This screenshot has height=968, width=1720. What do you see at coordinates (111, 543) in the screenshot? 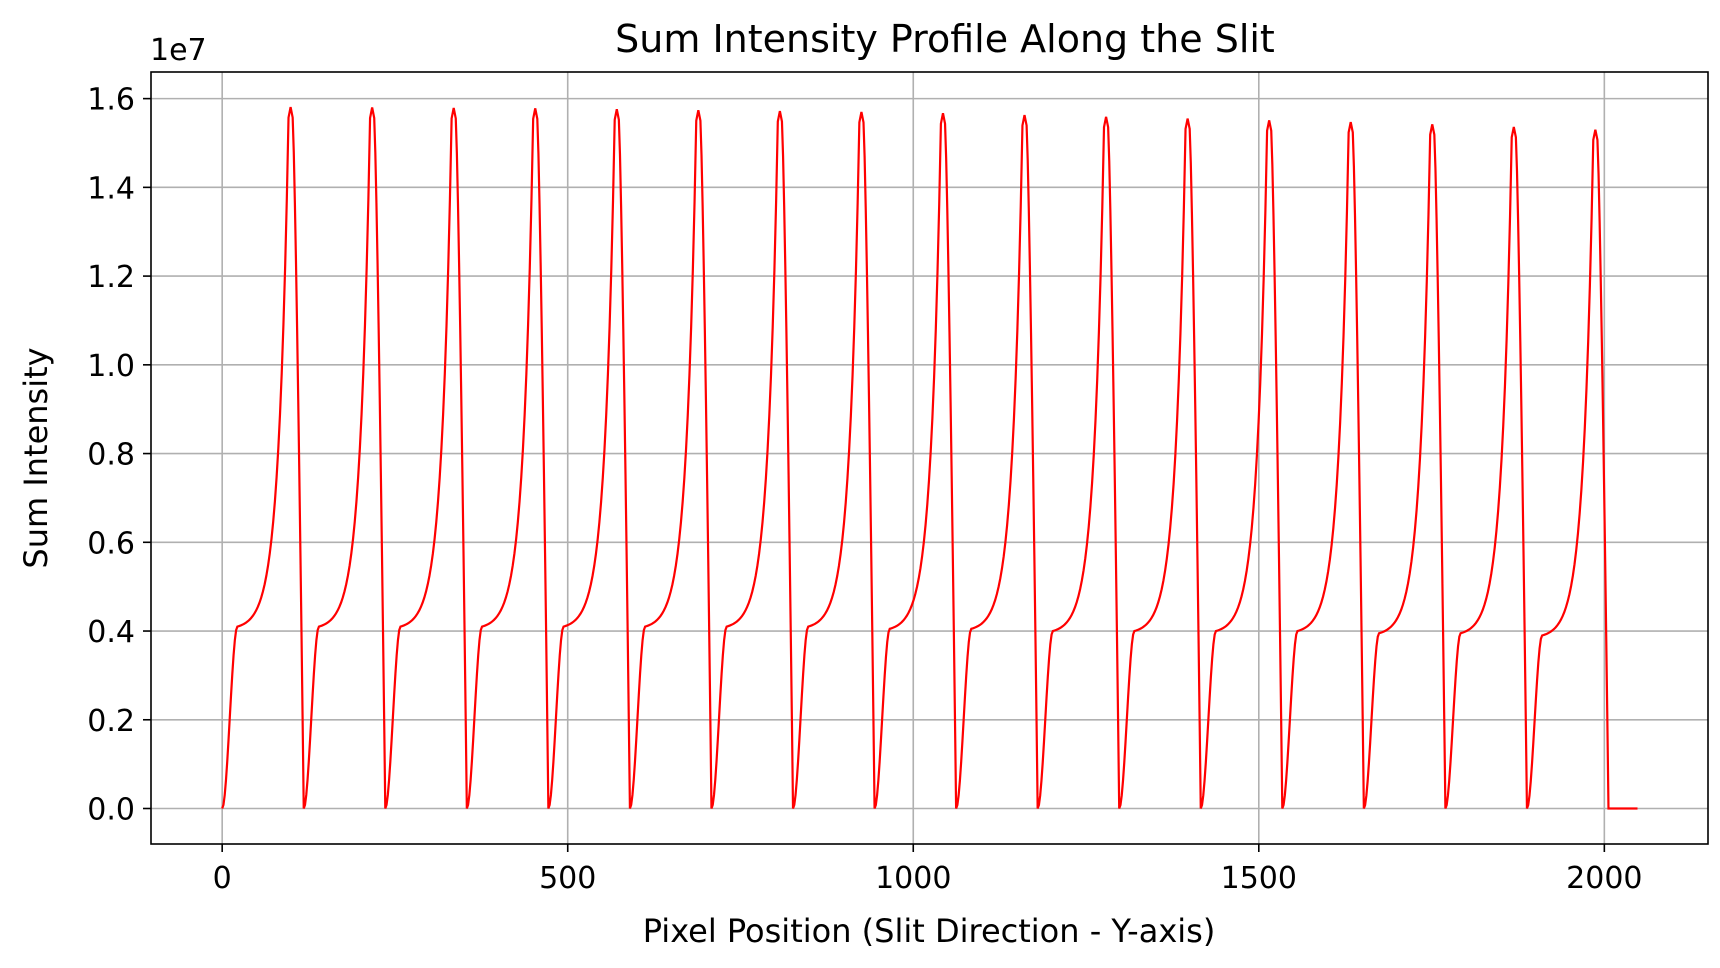
I see `y-tick-label: 0.6` at bounding box center [111, 543].